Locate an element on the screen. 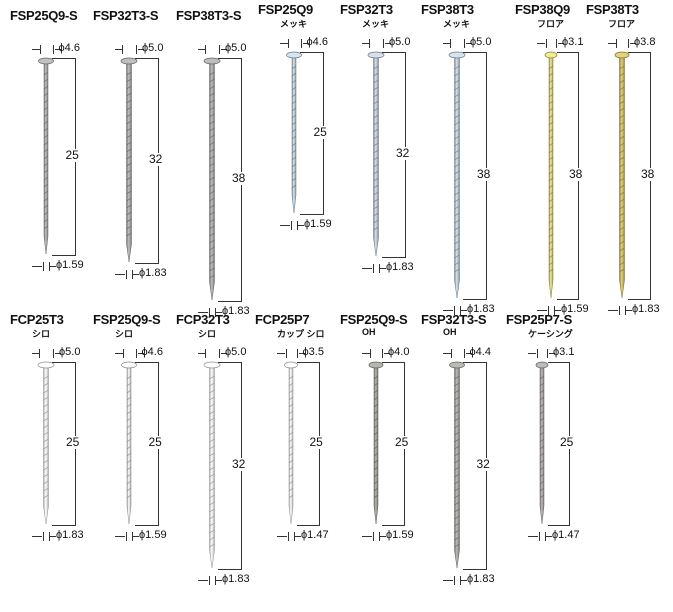 The width and height of the screenshot is (673, 612). nail-item: FSP25Q9-S OH ϕ4.0 25 ϕ1.59 is located at coordinates (390, 462).